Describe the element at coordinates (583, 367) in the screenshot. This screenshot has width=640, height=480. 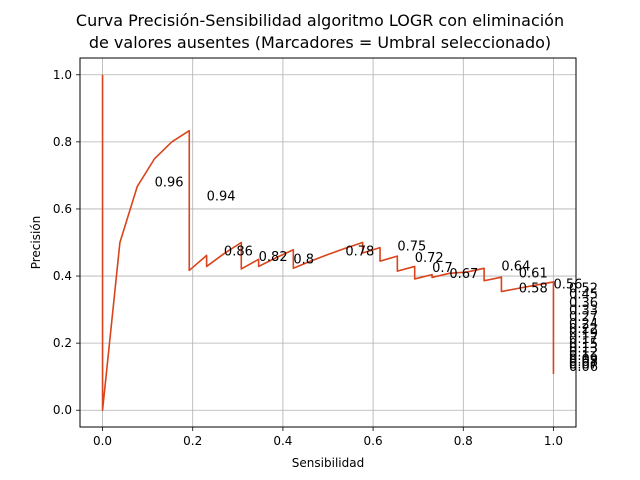
I see `threshold-label: 0.06` at that location.